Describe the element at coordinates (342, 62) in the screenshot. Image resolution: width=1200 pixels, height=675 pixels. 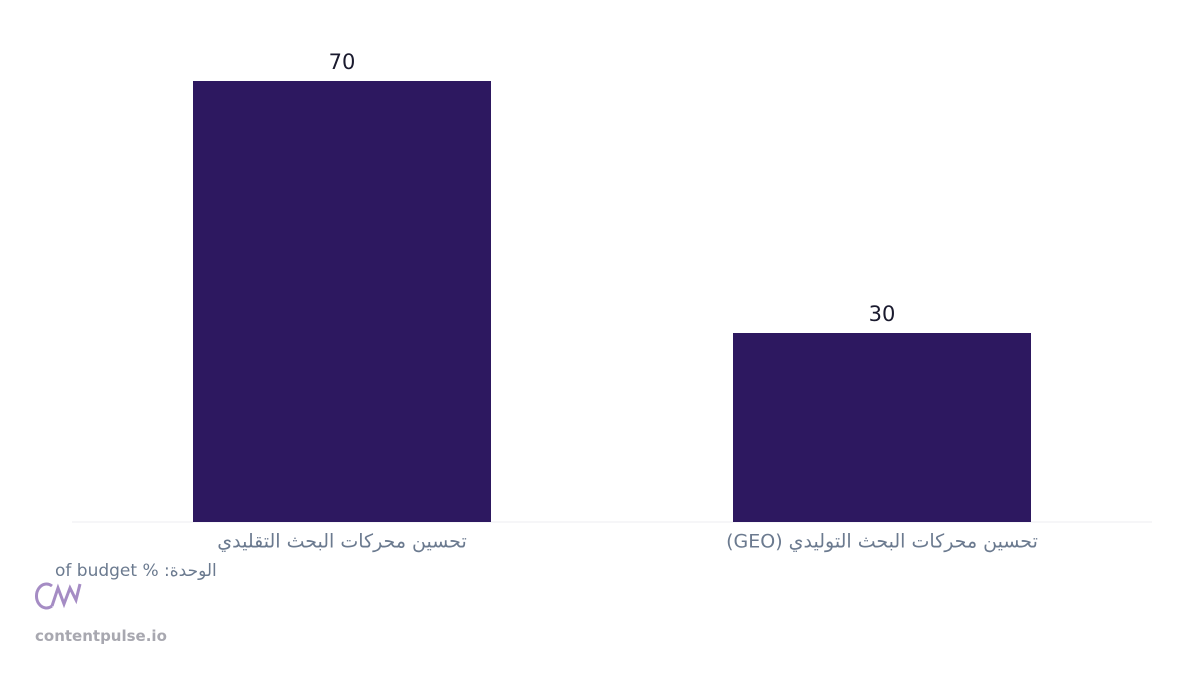
I see `value-label: 70` at that location.